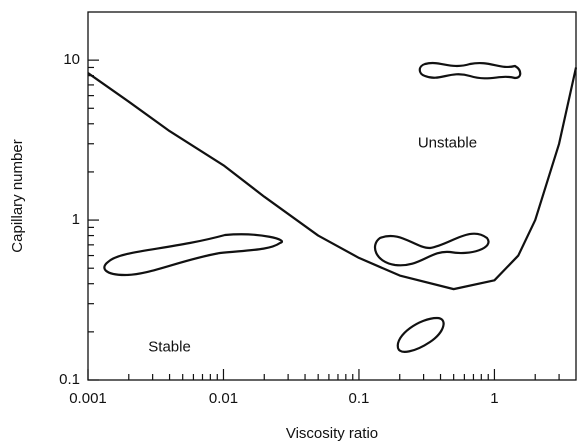 The height and width of the screenshot is (444, 577). What do you see at coordinates (223, 398) in the screenshot?
I see `x-tick-label: 0.01` at bounding box center [223, 398].